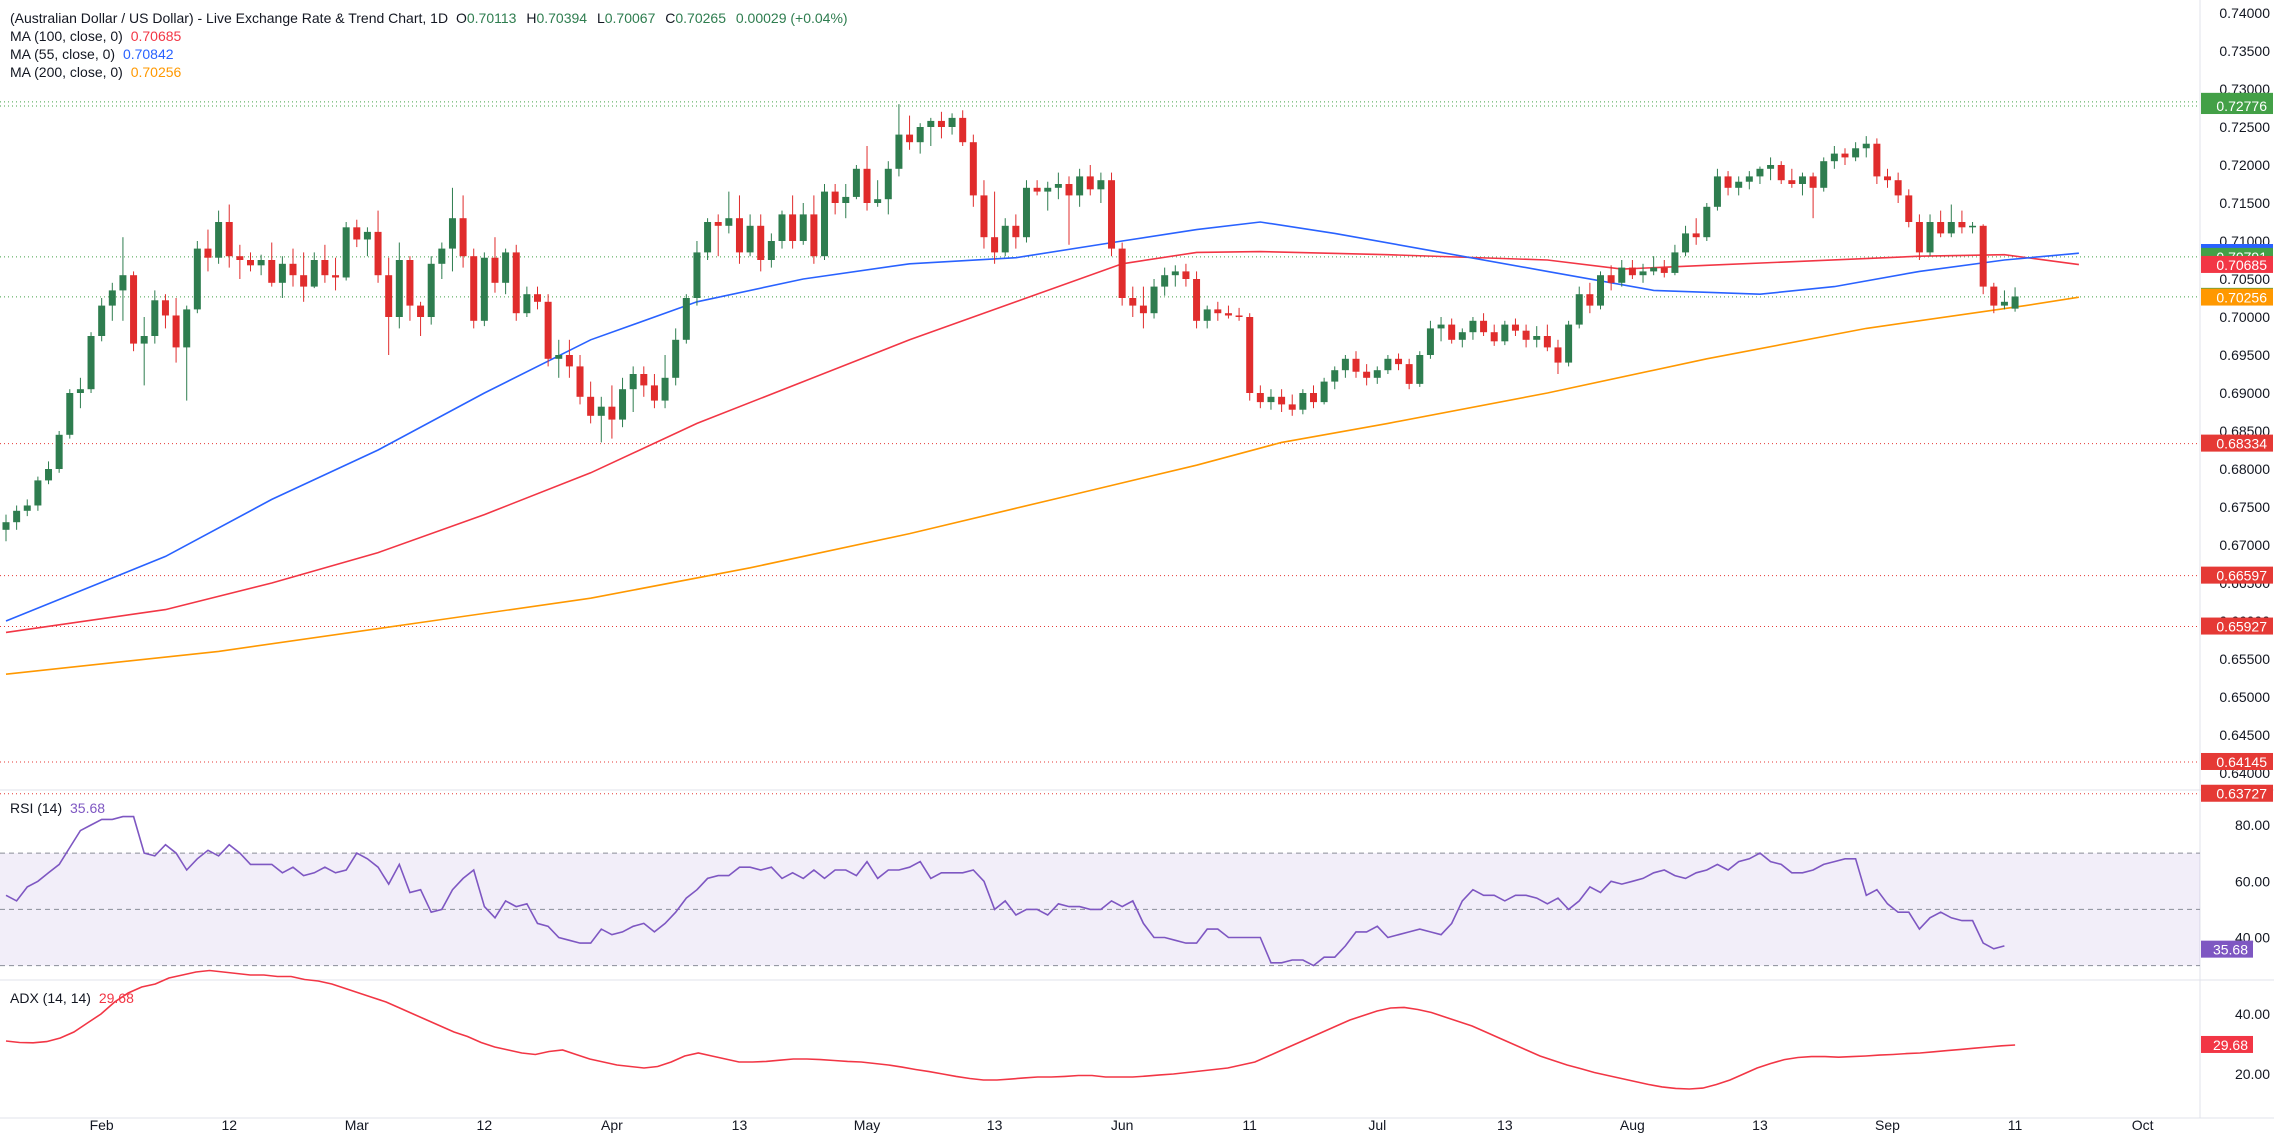 The image size is (2274, 1142). What do you see at coordinates (97, 36) in the screenshot?
I see `legend-ma100: MA (100, close, 0) 0.70685` at bounding box center [97, 36].